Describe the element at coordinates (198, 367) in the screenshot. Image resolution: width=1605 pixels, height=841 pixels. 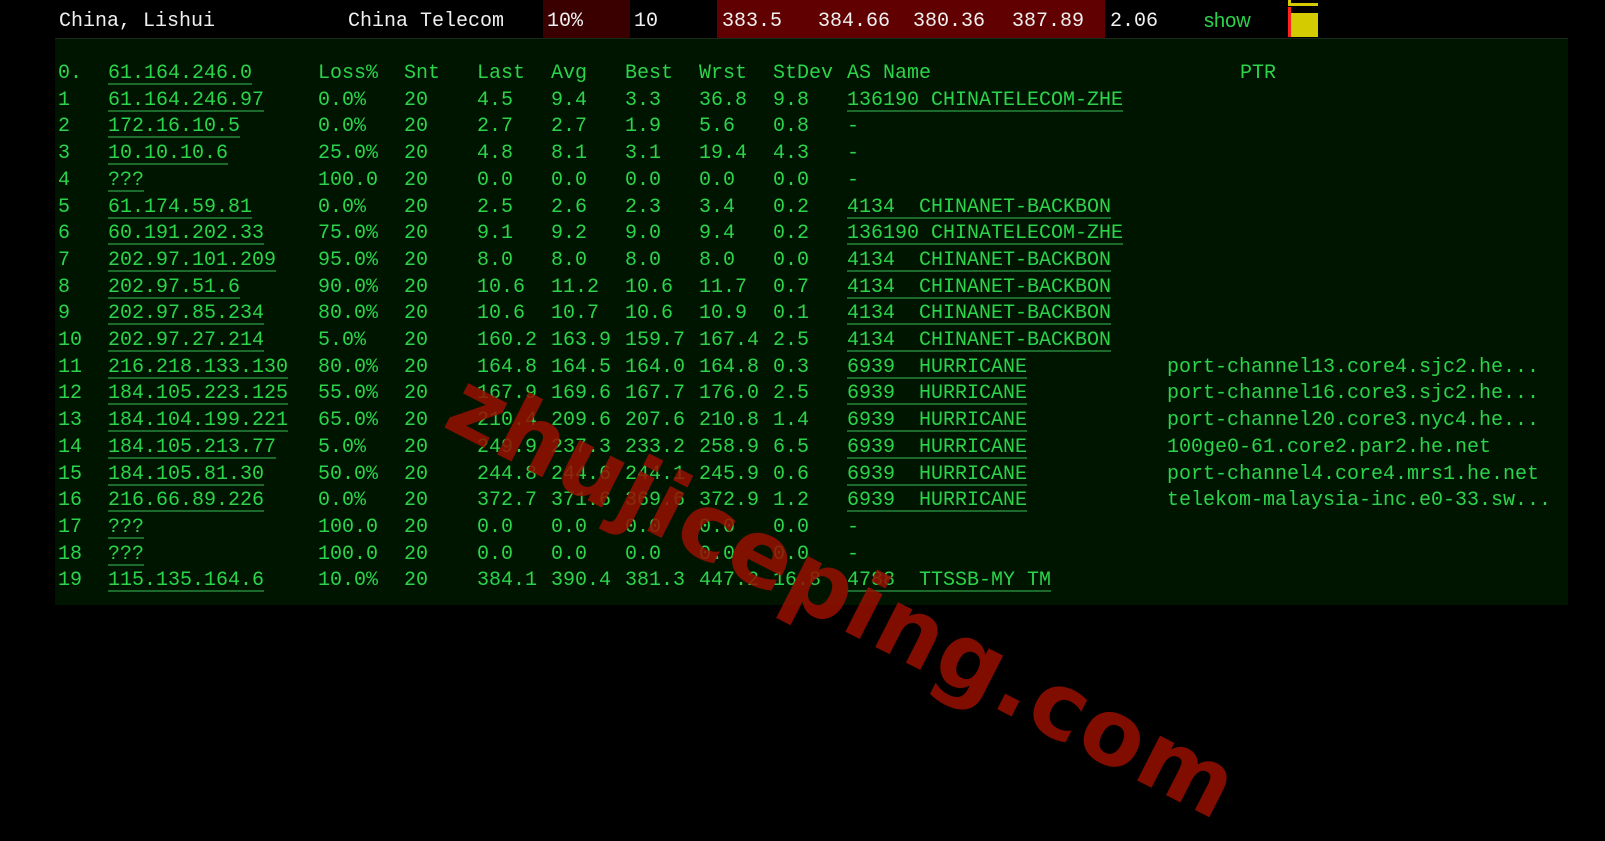
I see `cell-host: 216.218.133.130` at that location.